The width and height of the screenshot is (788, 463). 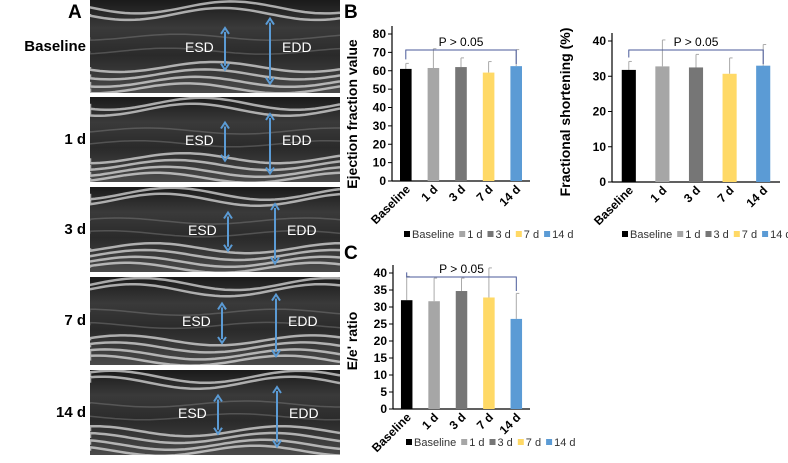 I want to click on legend-entry: 3 d, so click(x=721, y=235).